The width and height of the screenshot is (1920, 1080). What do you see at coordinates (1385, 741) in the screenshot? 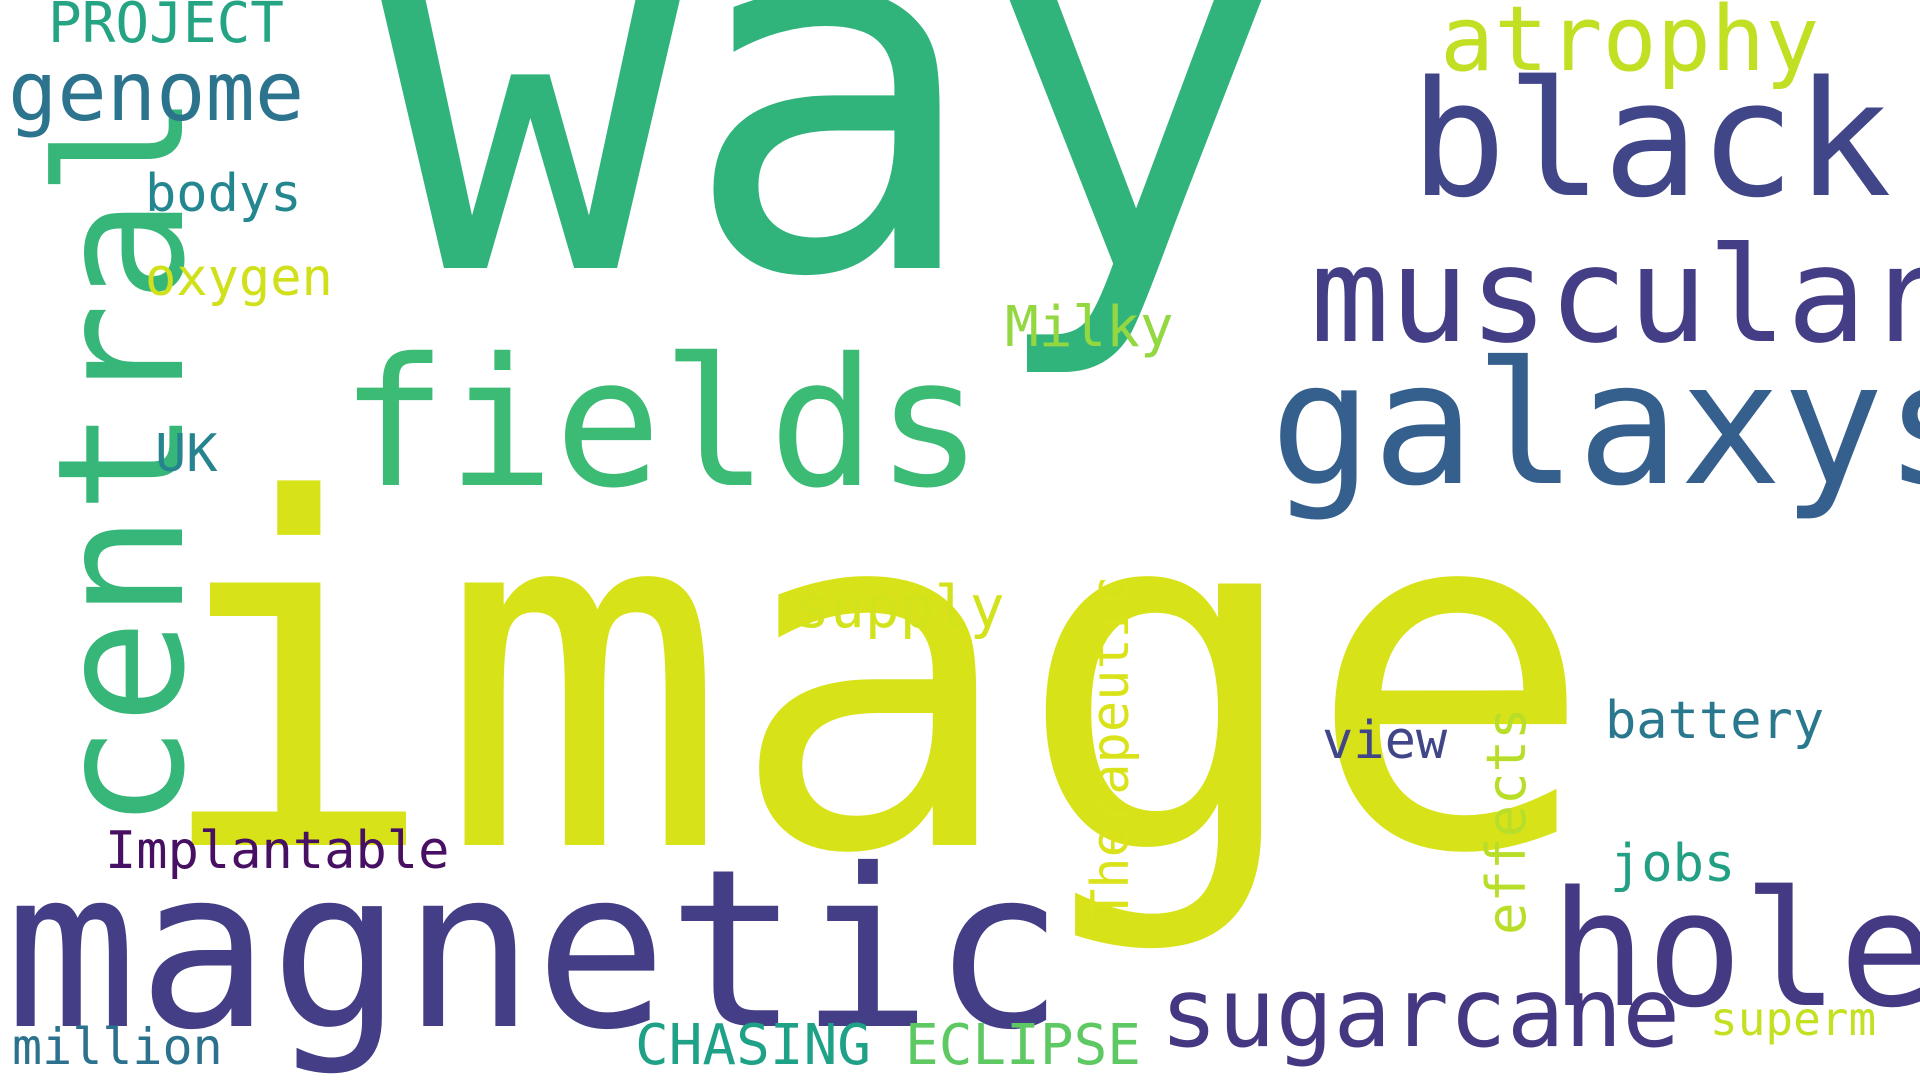
I see `word-view: view` at bounding box center [1385, 741].